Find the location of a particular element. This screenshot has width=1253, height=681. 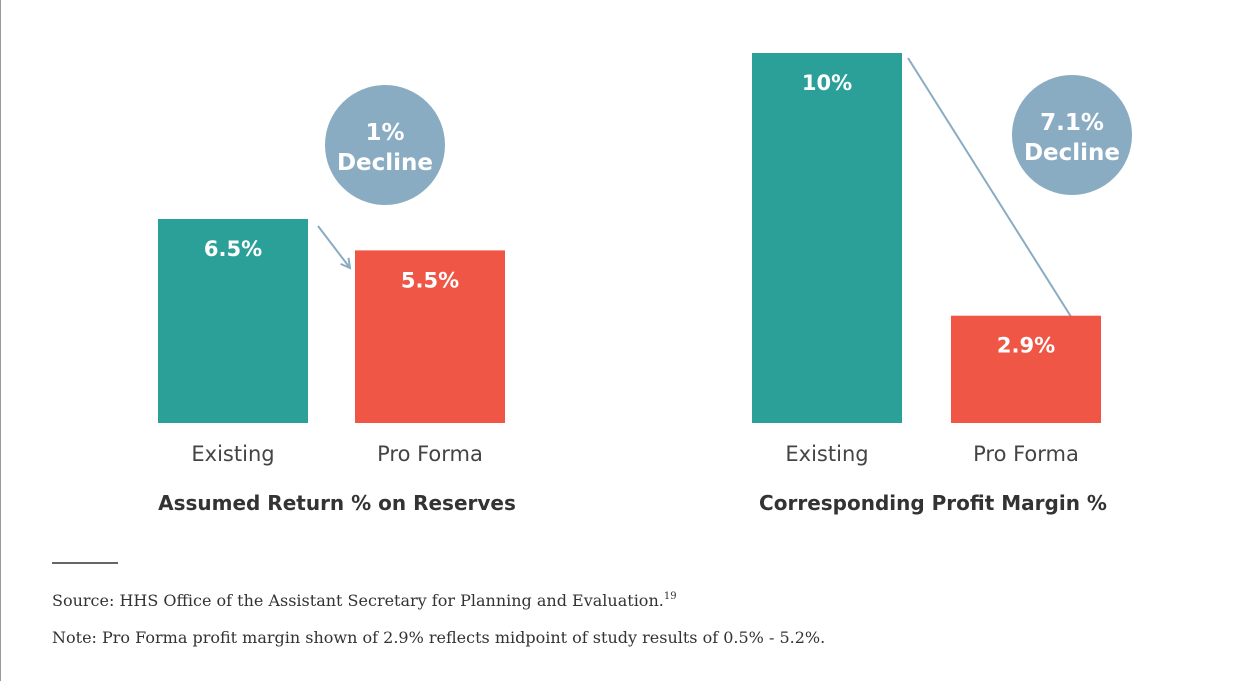

value-label: 2.9% is located at coordinates (1026, 346).